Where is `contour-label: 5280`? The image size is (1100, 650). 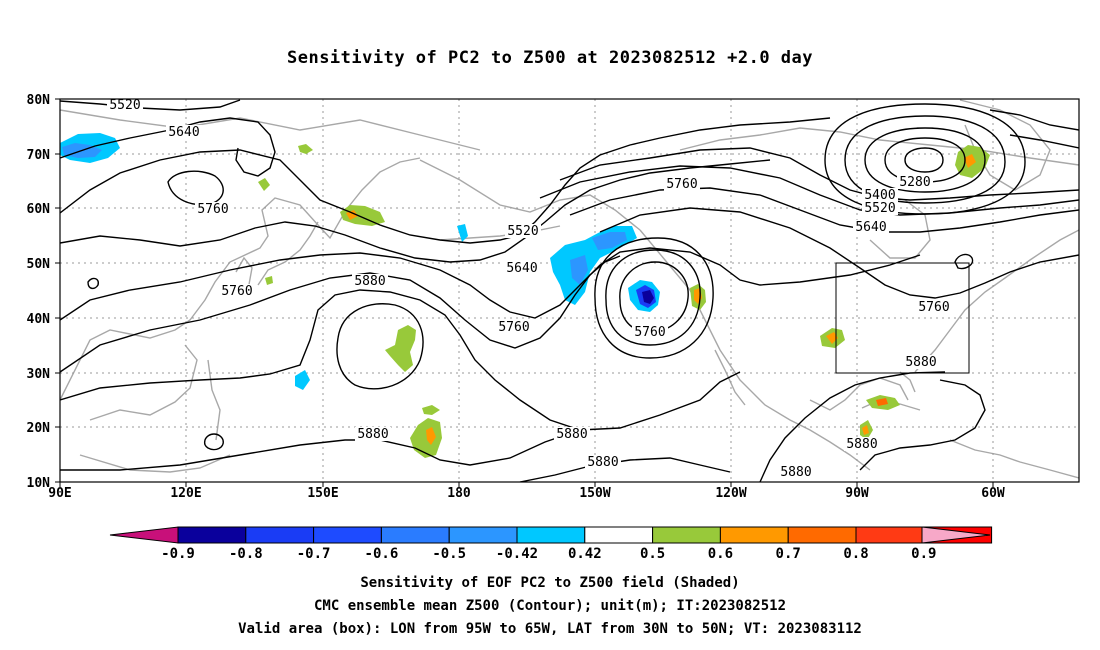 contour-label: 5280 is located at coordinates (914, 182).